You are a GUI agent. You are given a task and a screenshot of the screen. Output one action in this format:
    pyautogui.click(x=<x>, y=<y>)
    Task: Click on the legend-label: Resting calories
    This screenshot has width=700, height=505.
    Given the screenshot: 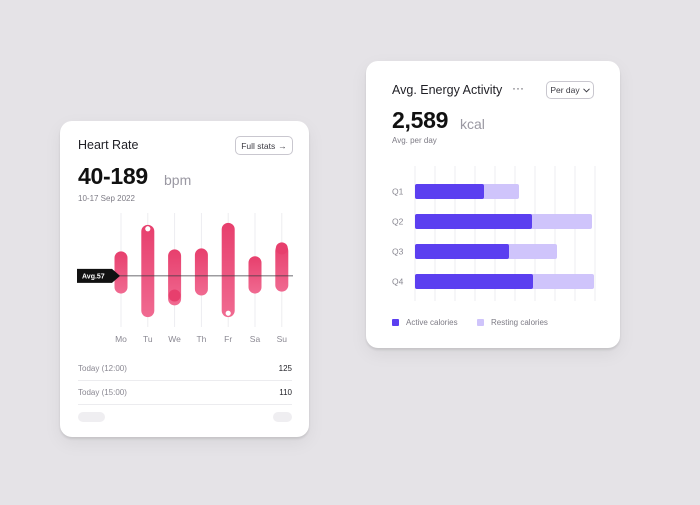 What is the action you would take?
    pyautogui.click(x=519, y=322)
    